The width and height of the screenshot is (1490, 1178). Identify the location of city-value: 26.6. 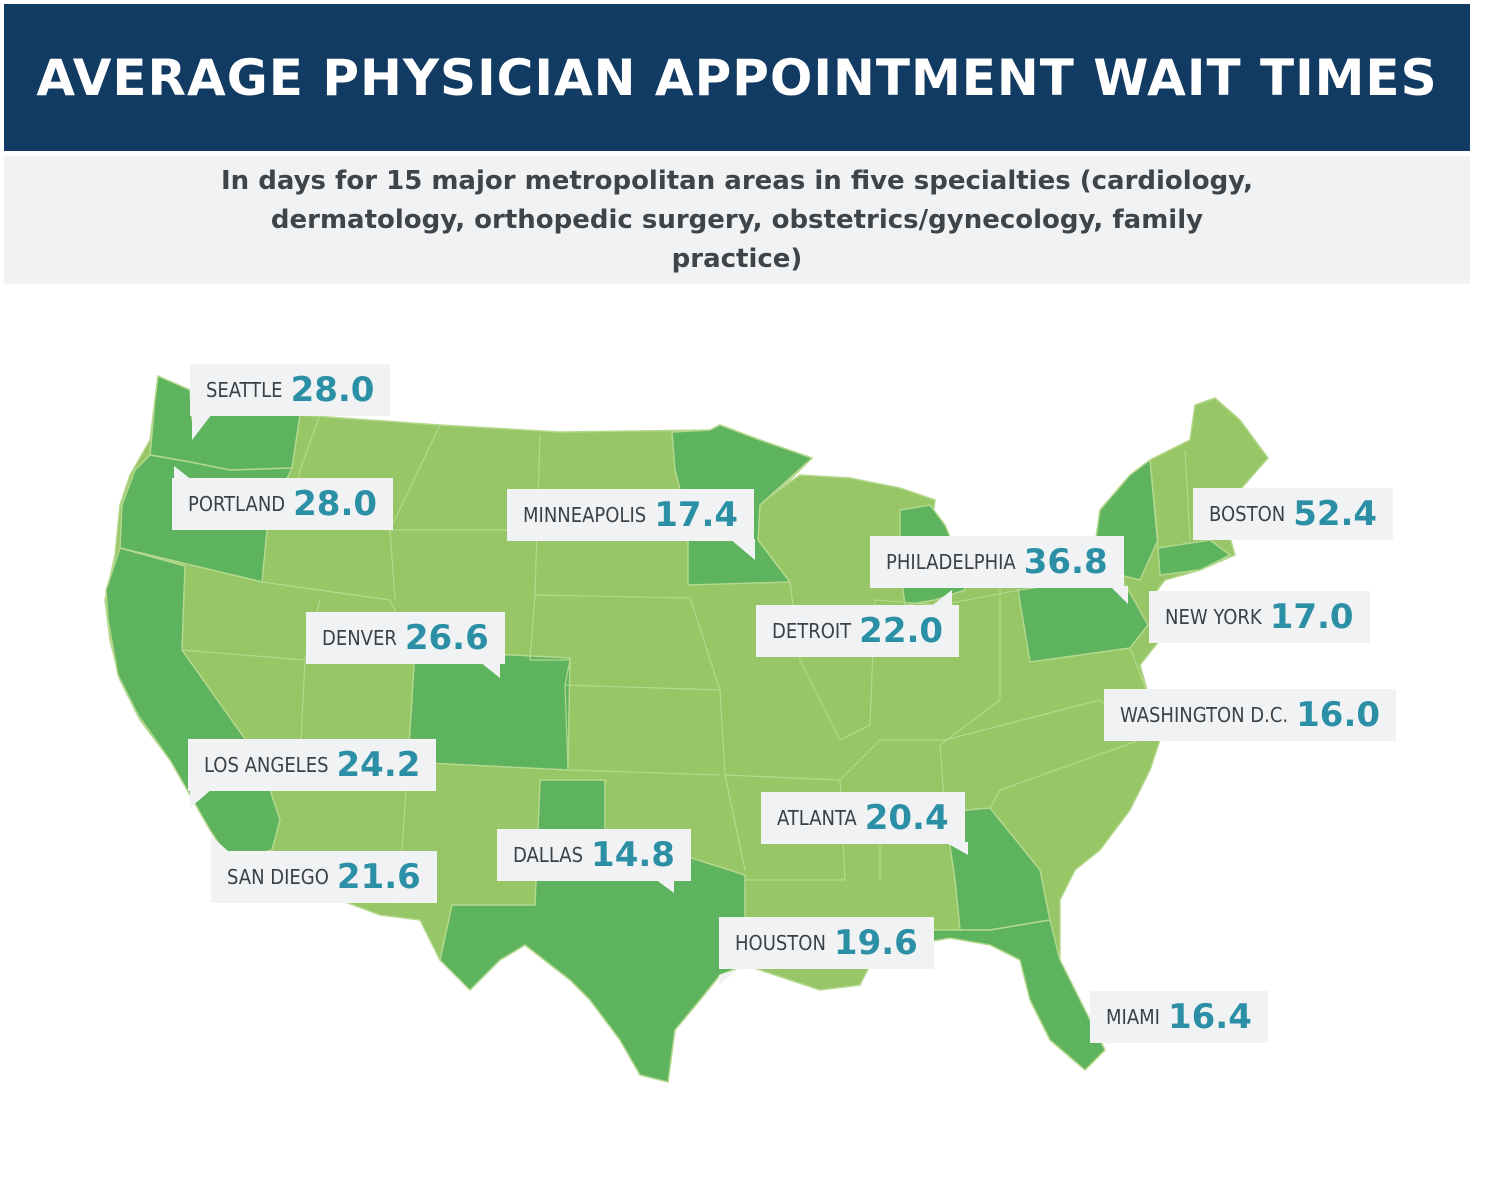
(446, 638).